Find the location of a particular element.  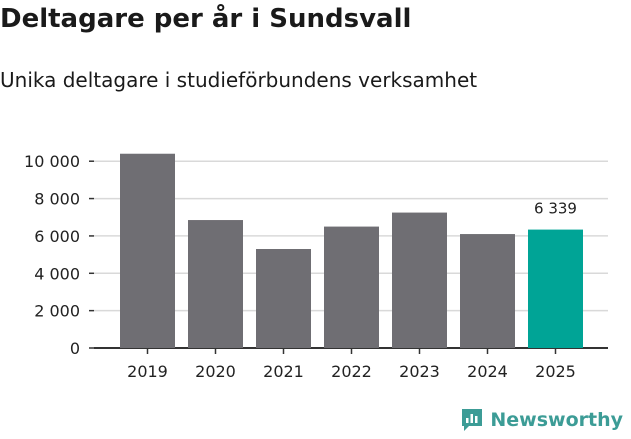

brand-name: Newsworthy is located at coordinates (556, 420).